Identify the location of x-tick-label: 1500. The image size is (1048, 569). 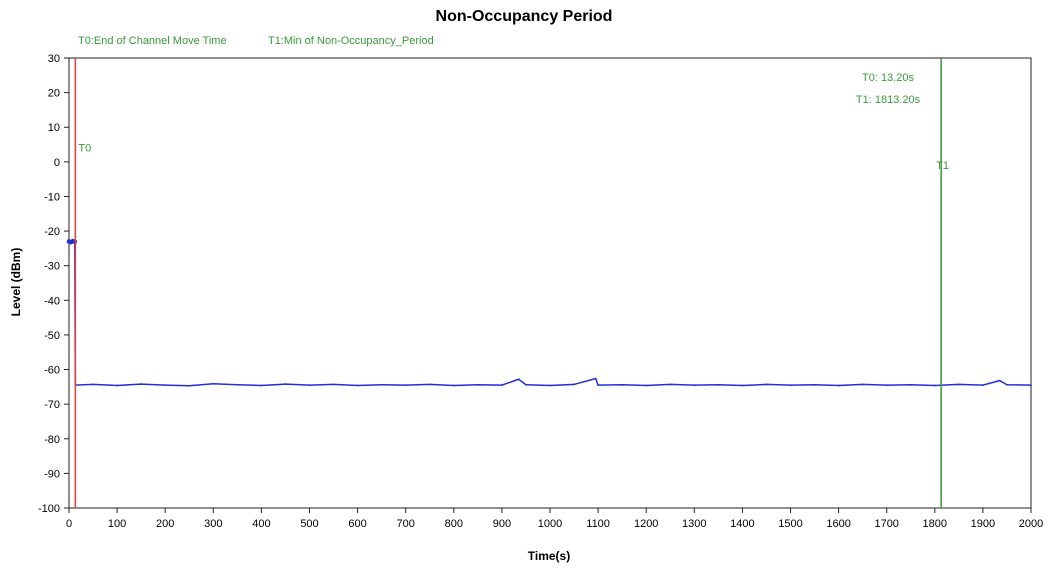
(790, 524).